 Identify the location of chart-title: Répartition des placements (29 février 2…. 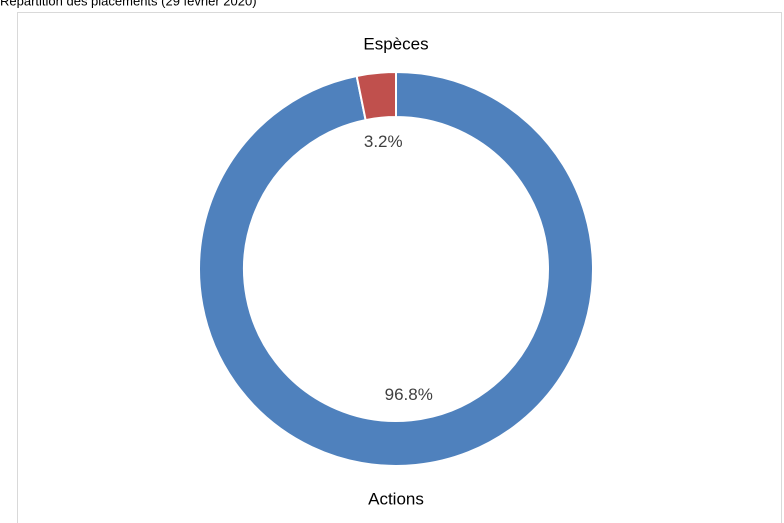
(128, 4).